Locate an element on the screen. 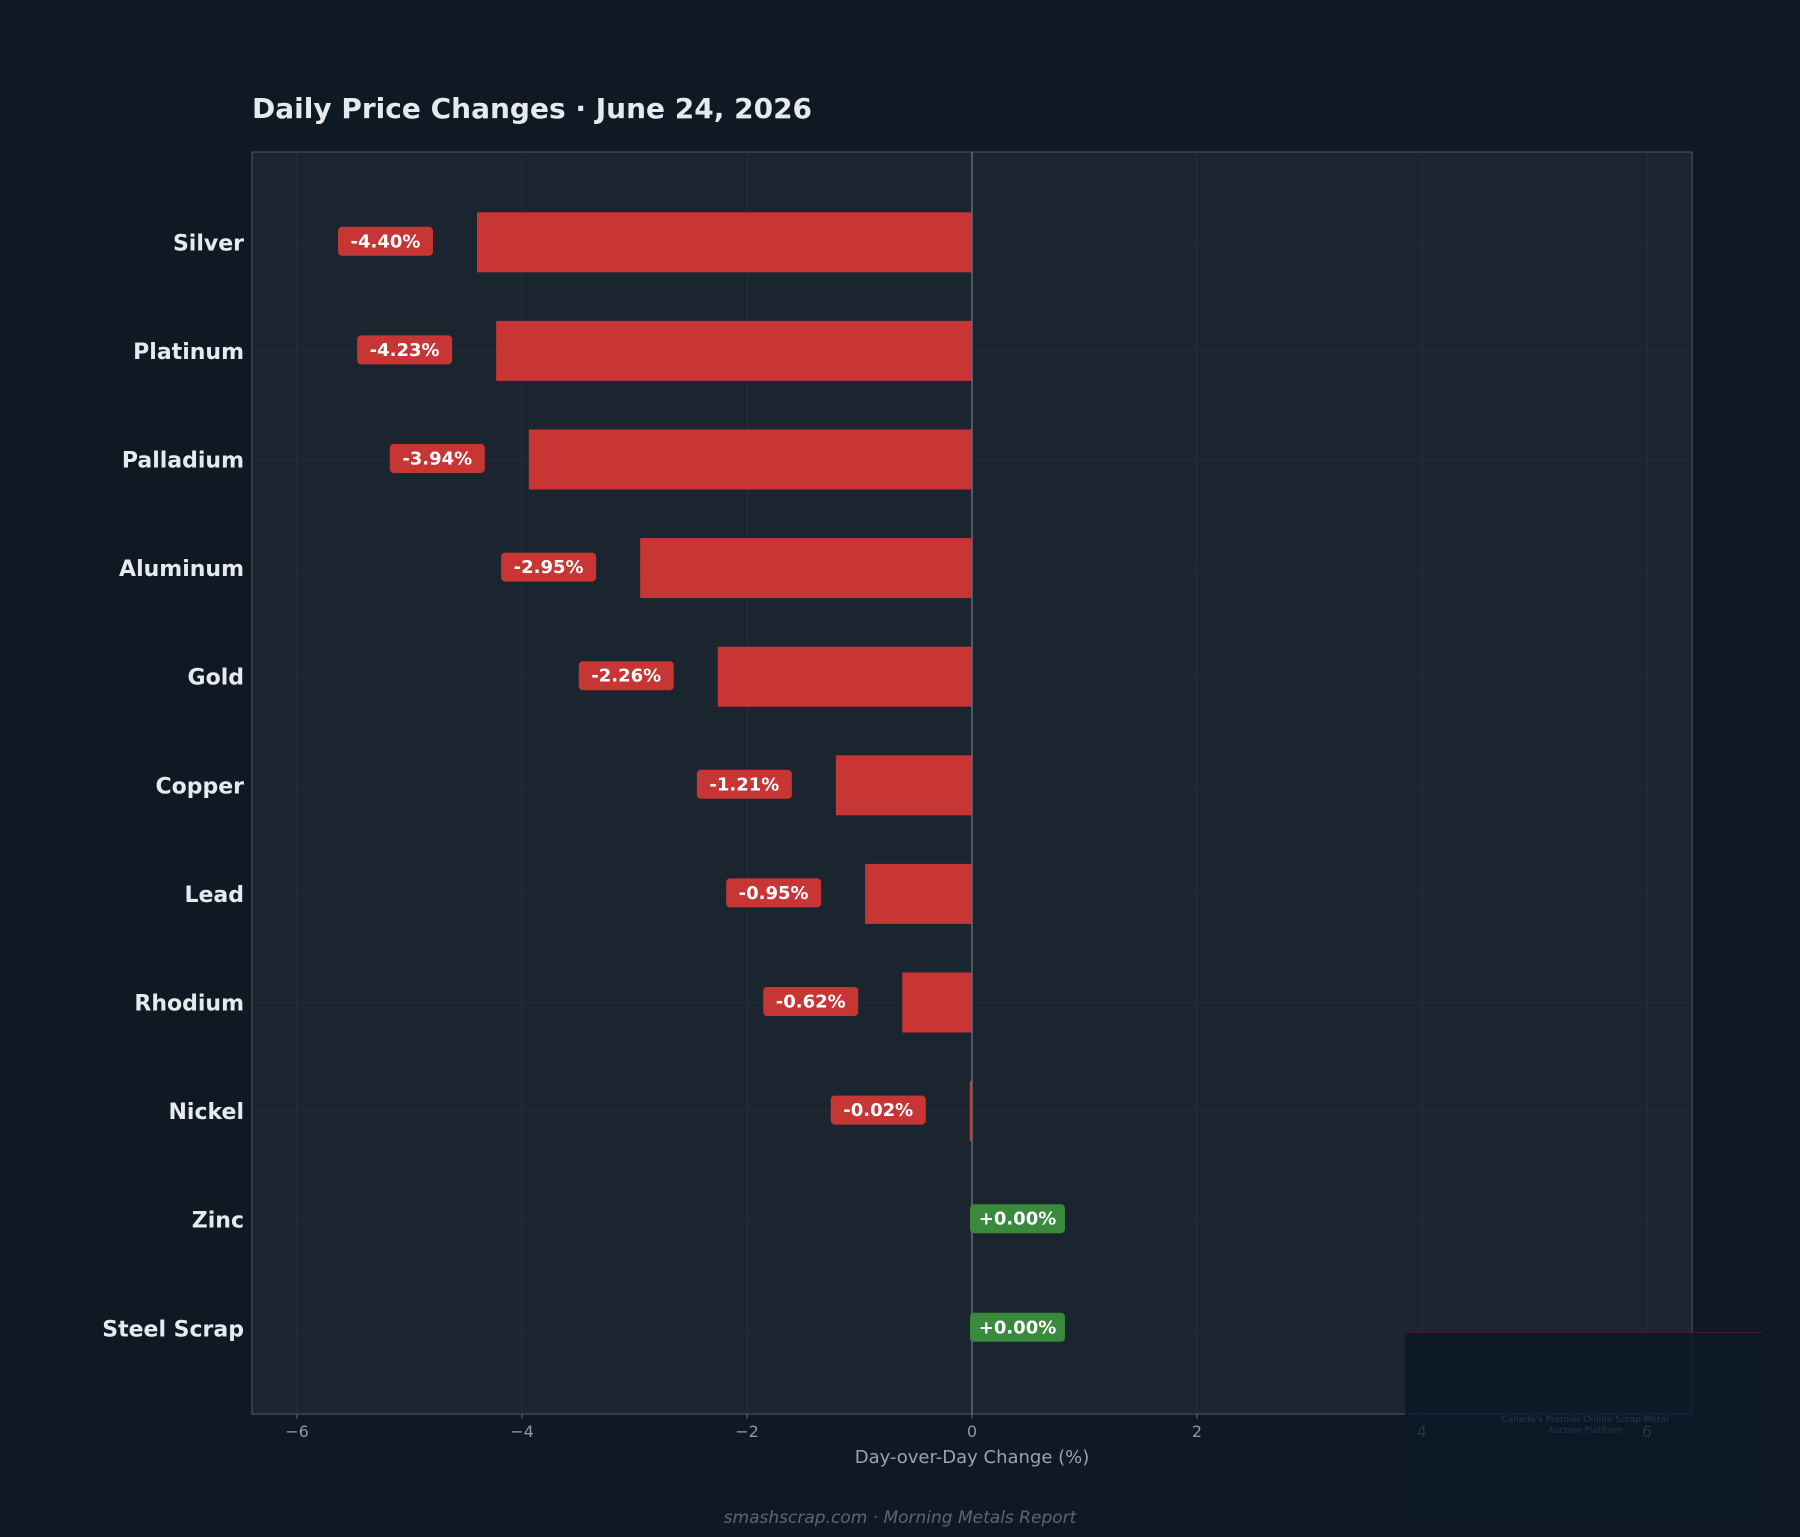 This screenshot has height=1537, width=1800. category-label: Aluminum is located at coordinates (181, 569).